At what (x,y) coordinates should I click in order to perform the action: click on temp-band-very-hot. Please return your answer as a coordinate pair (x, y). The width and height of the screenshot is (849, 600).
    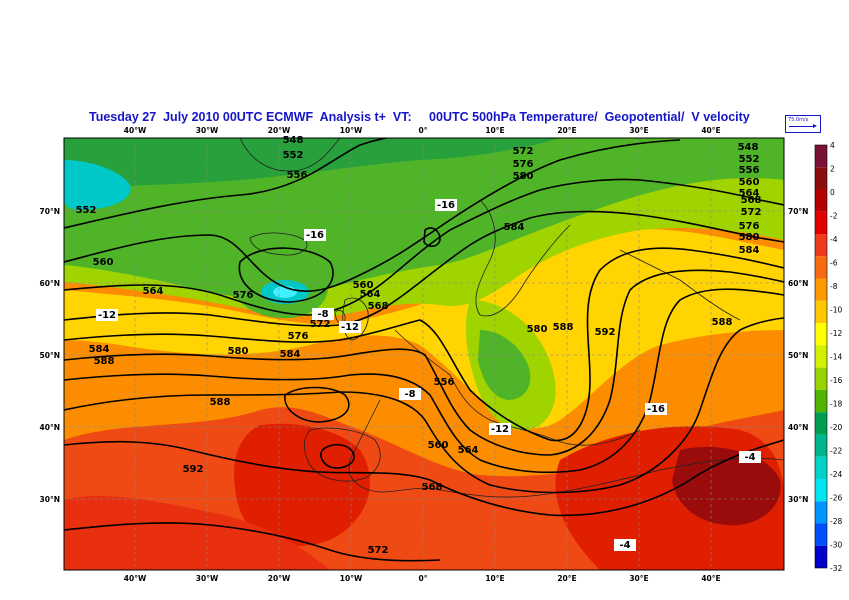
    Looking at the image, I should click on (726, 486).